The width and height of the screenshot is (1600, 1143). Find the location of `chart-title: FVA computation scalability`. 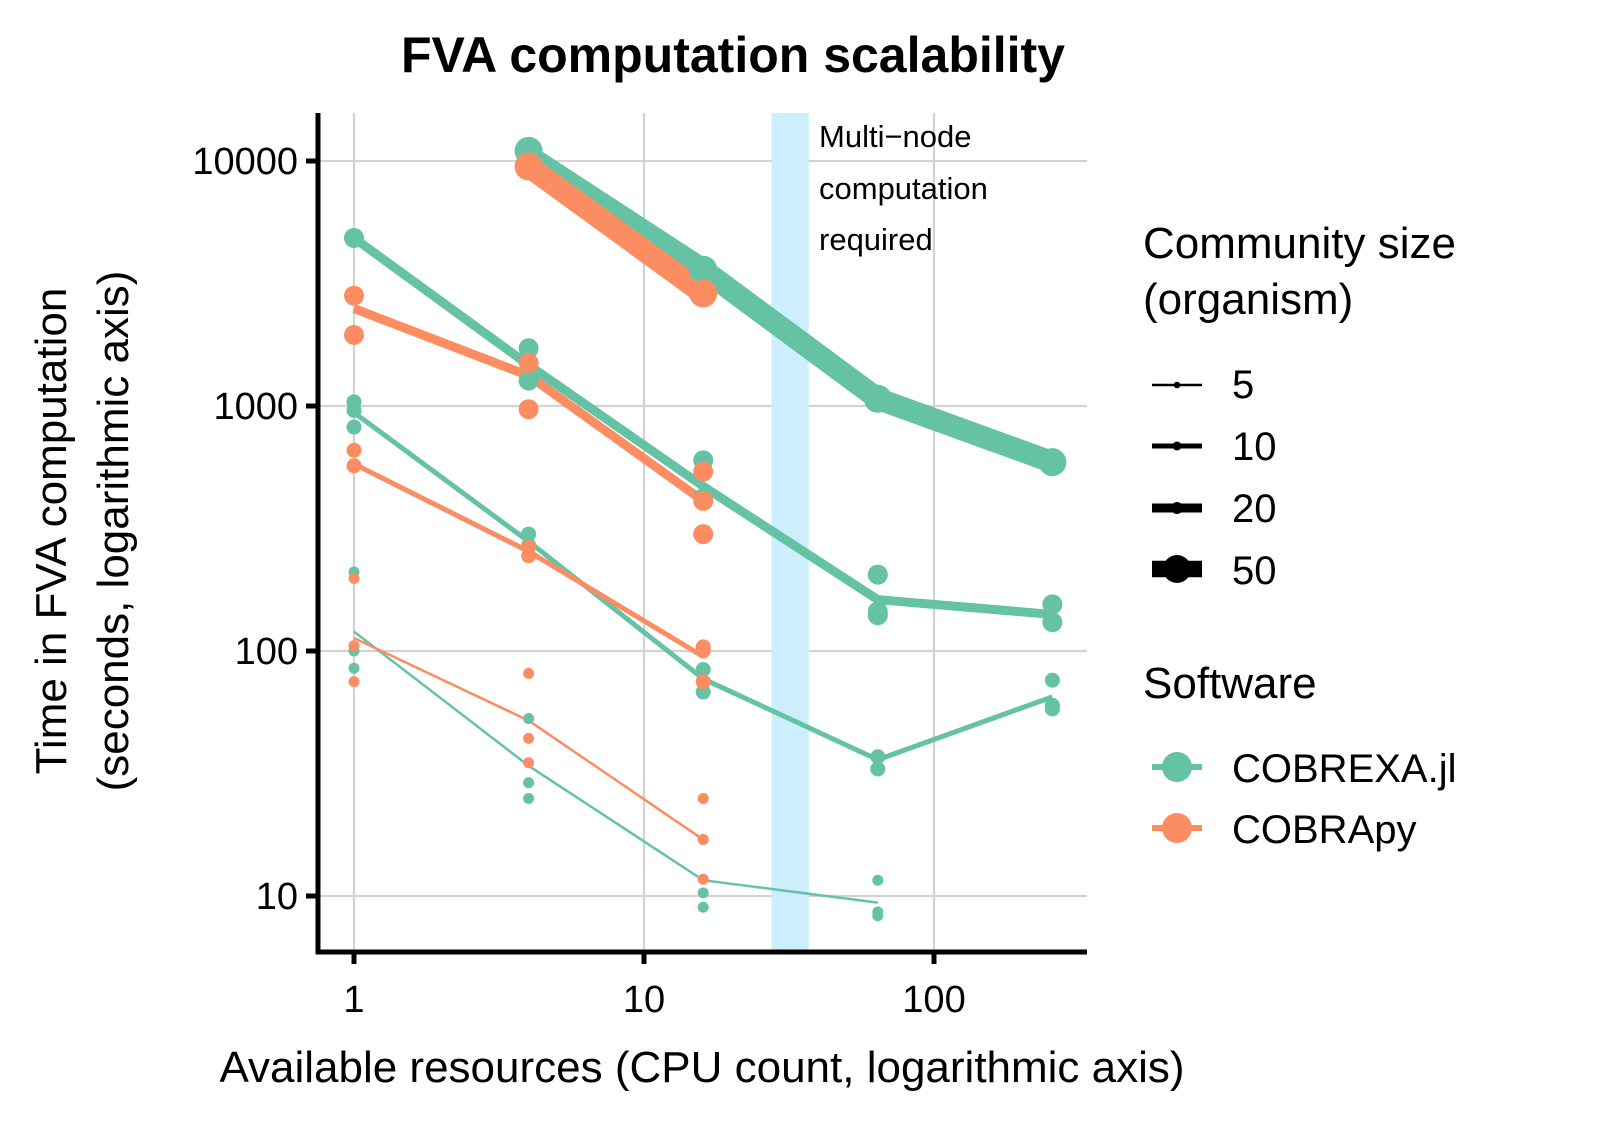

chart-title: FVA computation scalability is located at coordinates (733, 55).